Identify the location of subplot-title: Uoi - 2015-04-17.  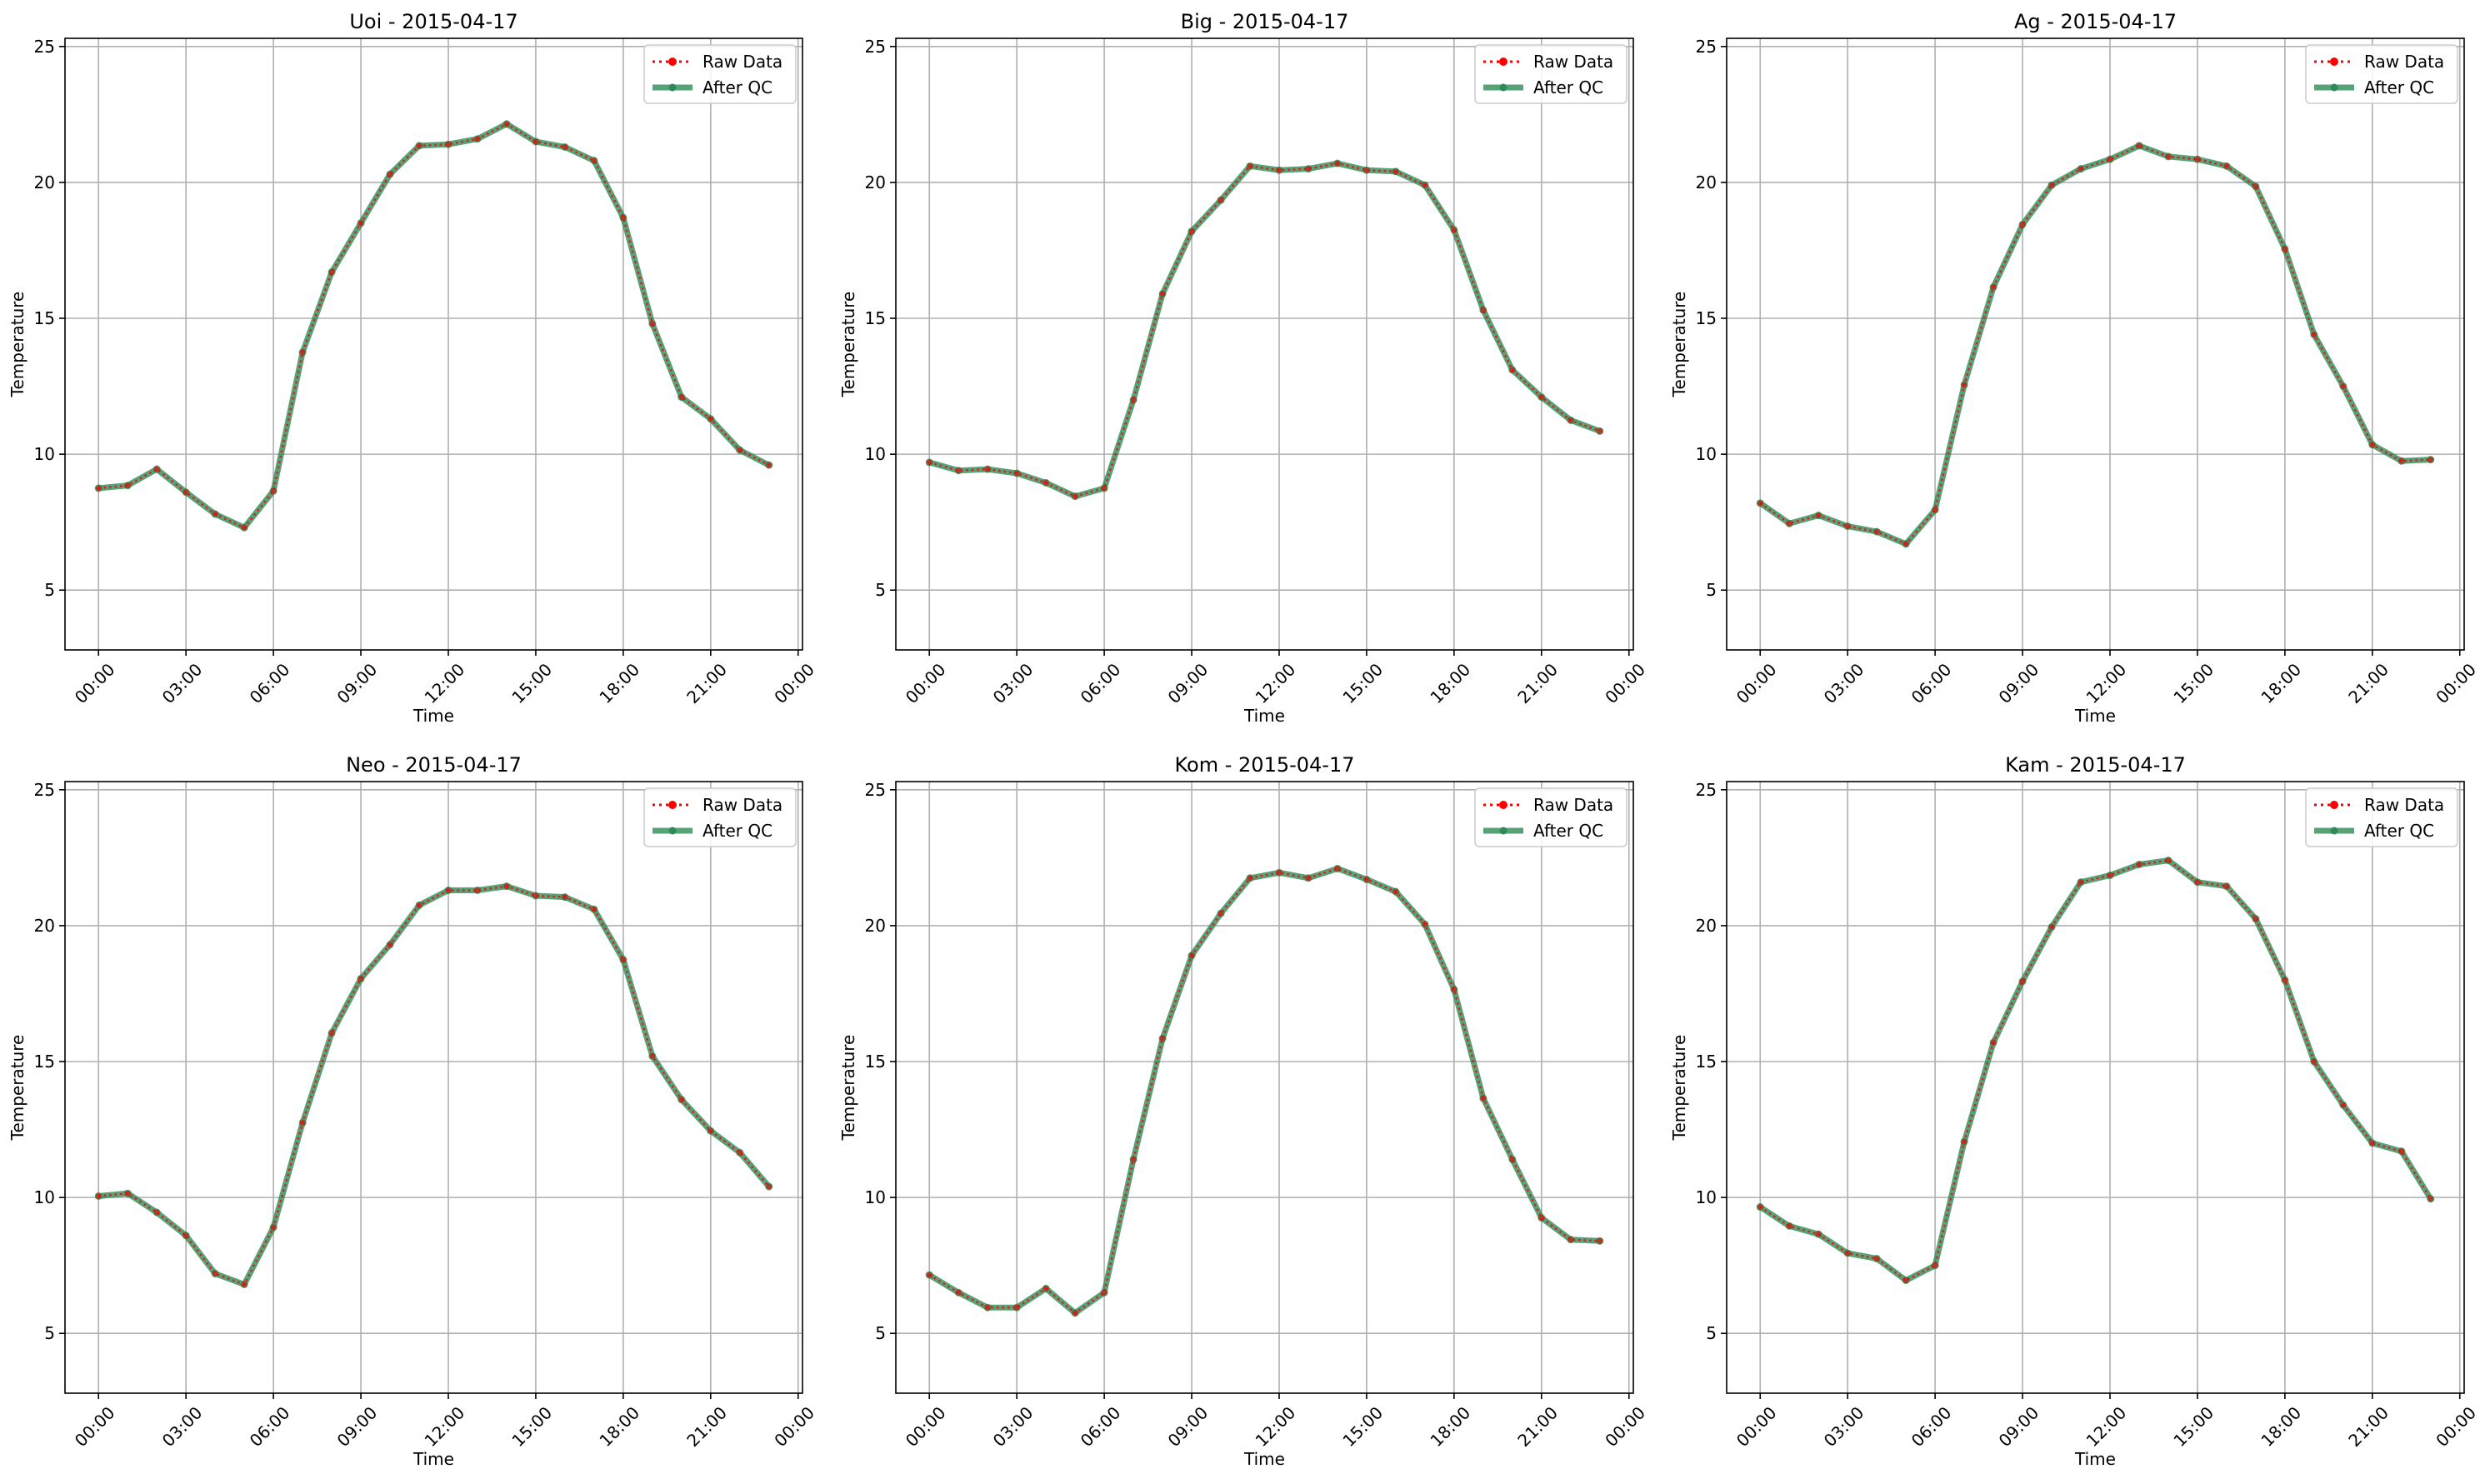
(433, 21).